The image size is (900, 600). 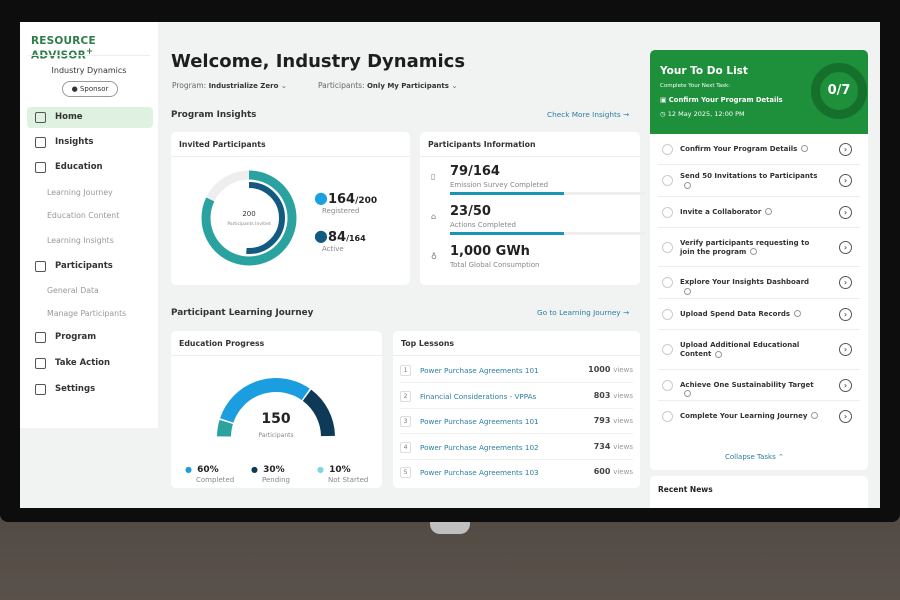 I want to click on lesson-views: 803 views, so click(x=613, y=395).